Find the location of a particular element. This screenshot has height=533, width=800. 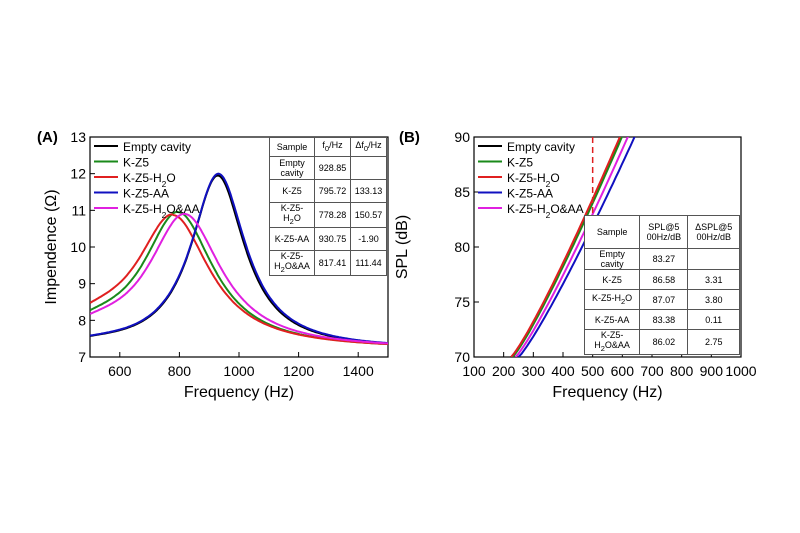

y-tick-label: 75 is located at coordinates (462, 302).